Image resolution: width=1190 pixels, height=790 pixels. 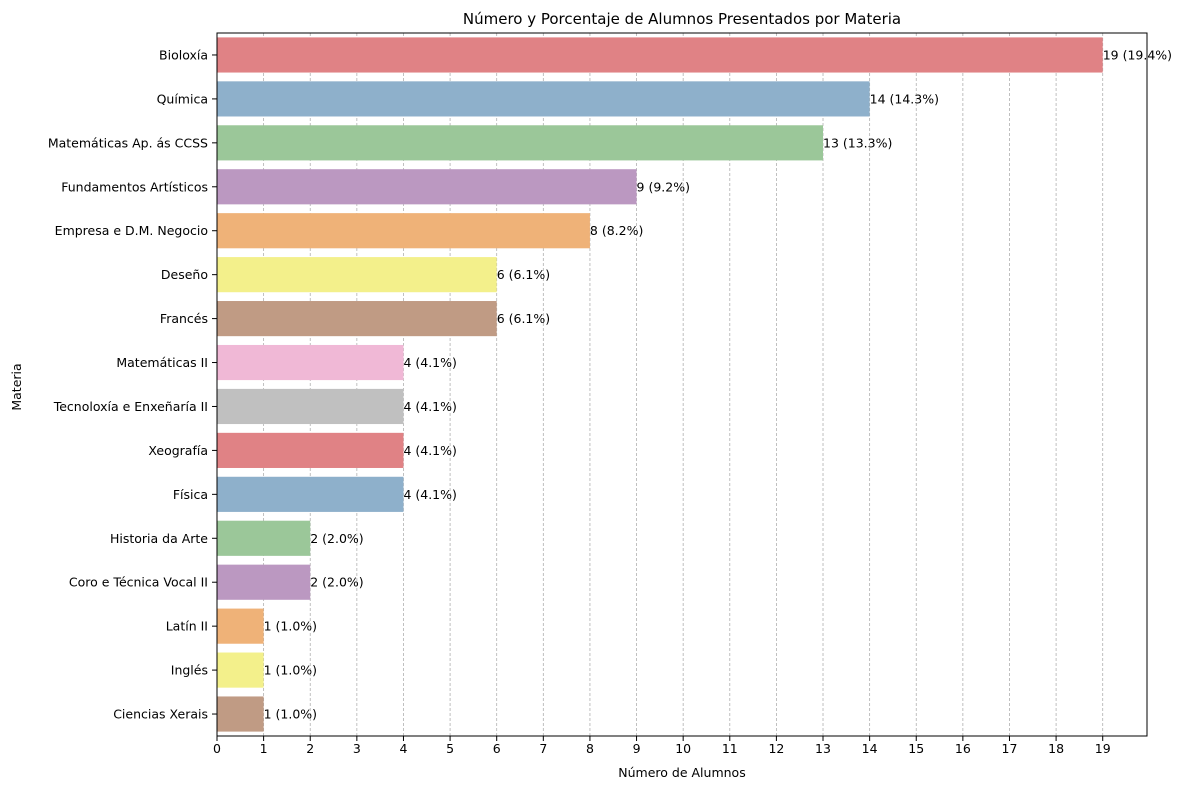 I want to click on y-tick-label: Xeografía, so click(x=178, y=450).